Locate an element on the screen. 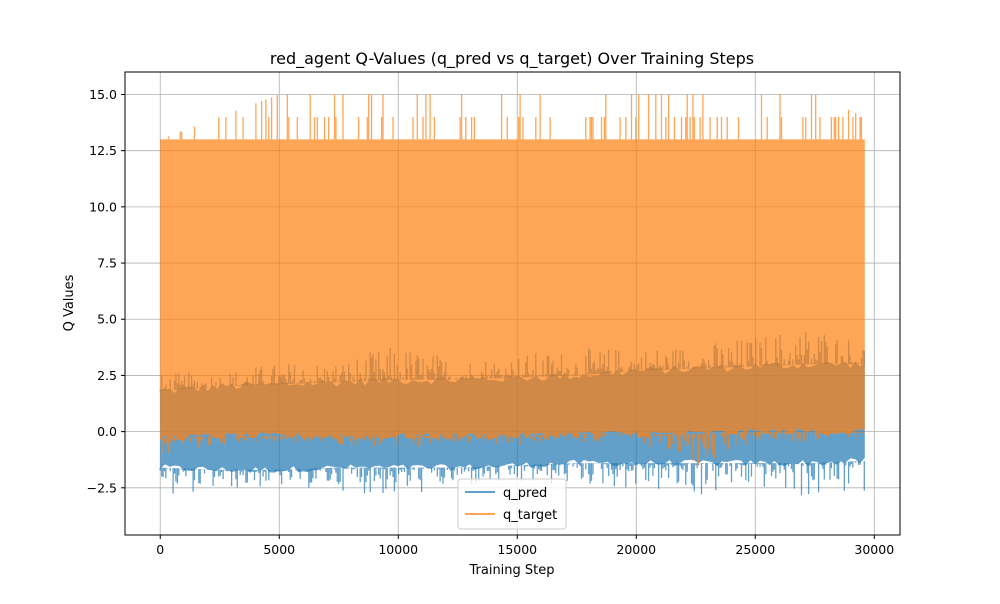  x-axis-ticks: 0 5000 10000 15000 20000 25000 30000 is located at coordinates (525, 546).